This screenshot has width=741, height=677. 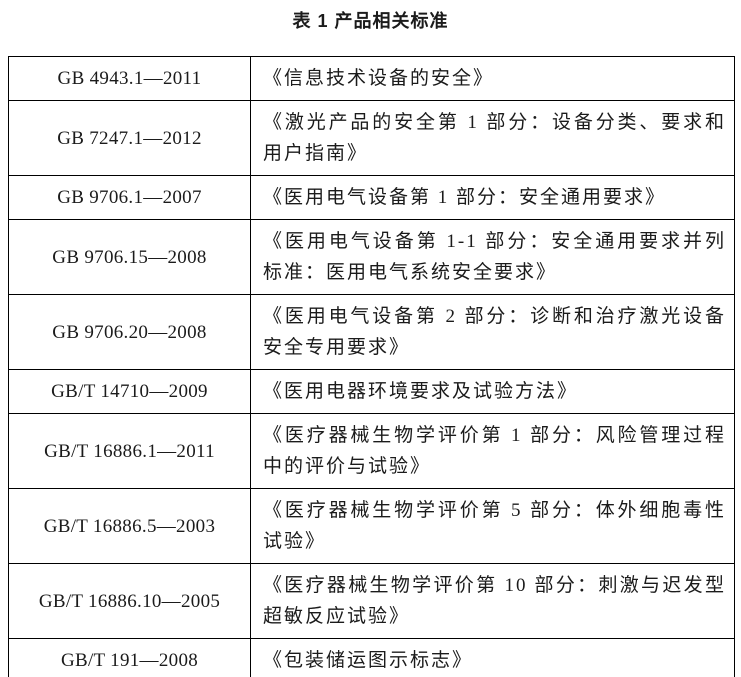 I want to click on standard-name-cell: 《医疗器械生物学评价第 10 部分：刺激与迟发型超敏反应试验》, so click(x=492, y=601).